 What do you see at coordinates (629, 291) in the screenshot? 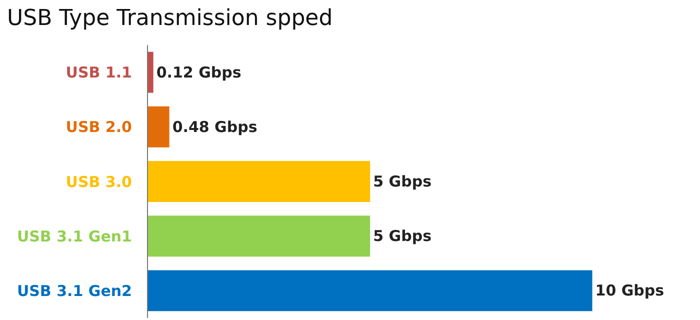
I see `data-label: 10 Gbps` at bounding box center [629, 291].